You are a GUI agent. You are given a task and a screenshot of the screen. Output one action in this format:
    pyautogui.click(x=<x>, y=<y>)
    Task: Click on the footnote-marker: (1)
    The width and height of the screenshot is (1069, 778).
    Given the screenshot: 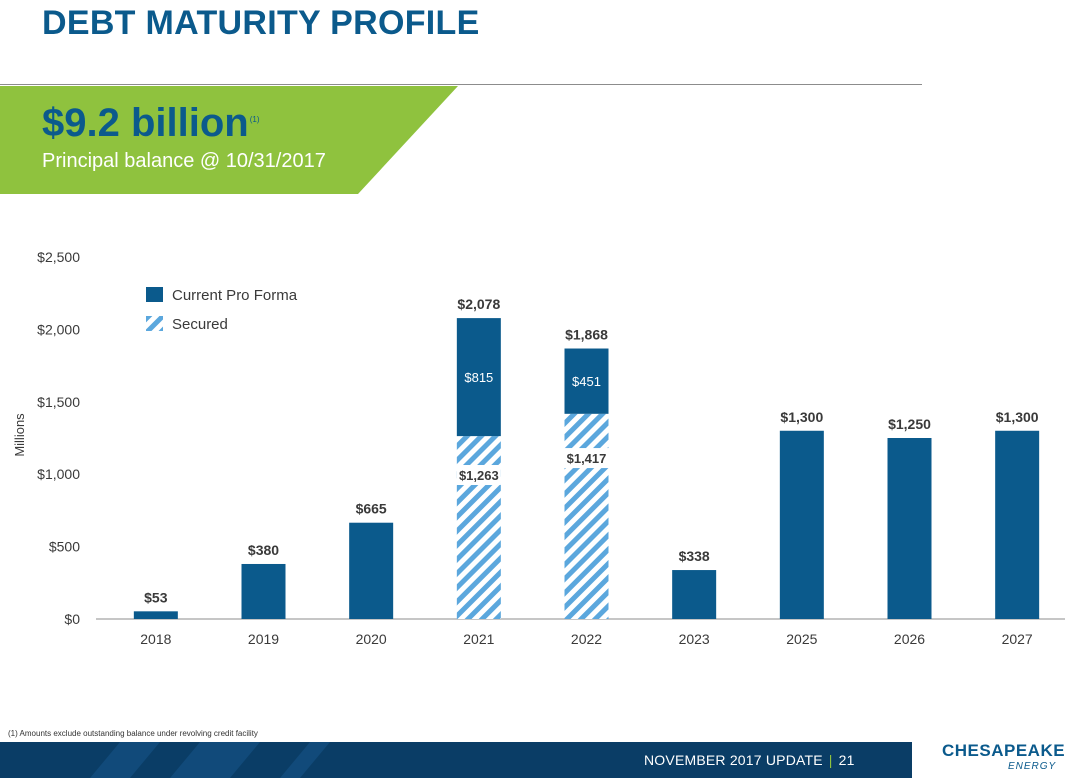 What is the action you would take?
    pyautogui.click(x=254, y=119)
    